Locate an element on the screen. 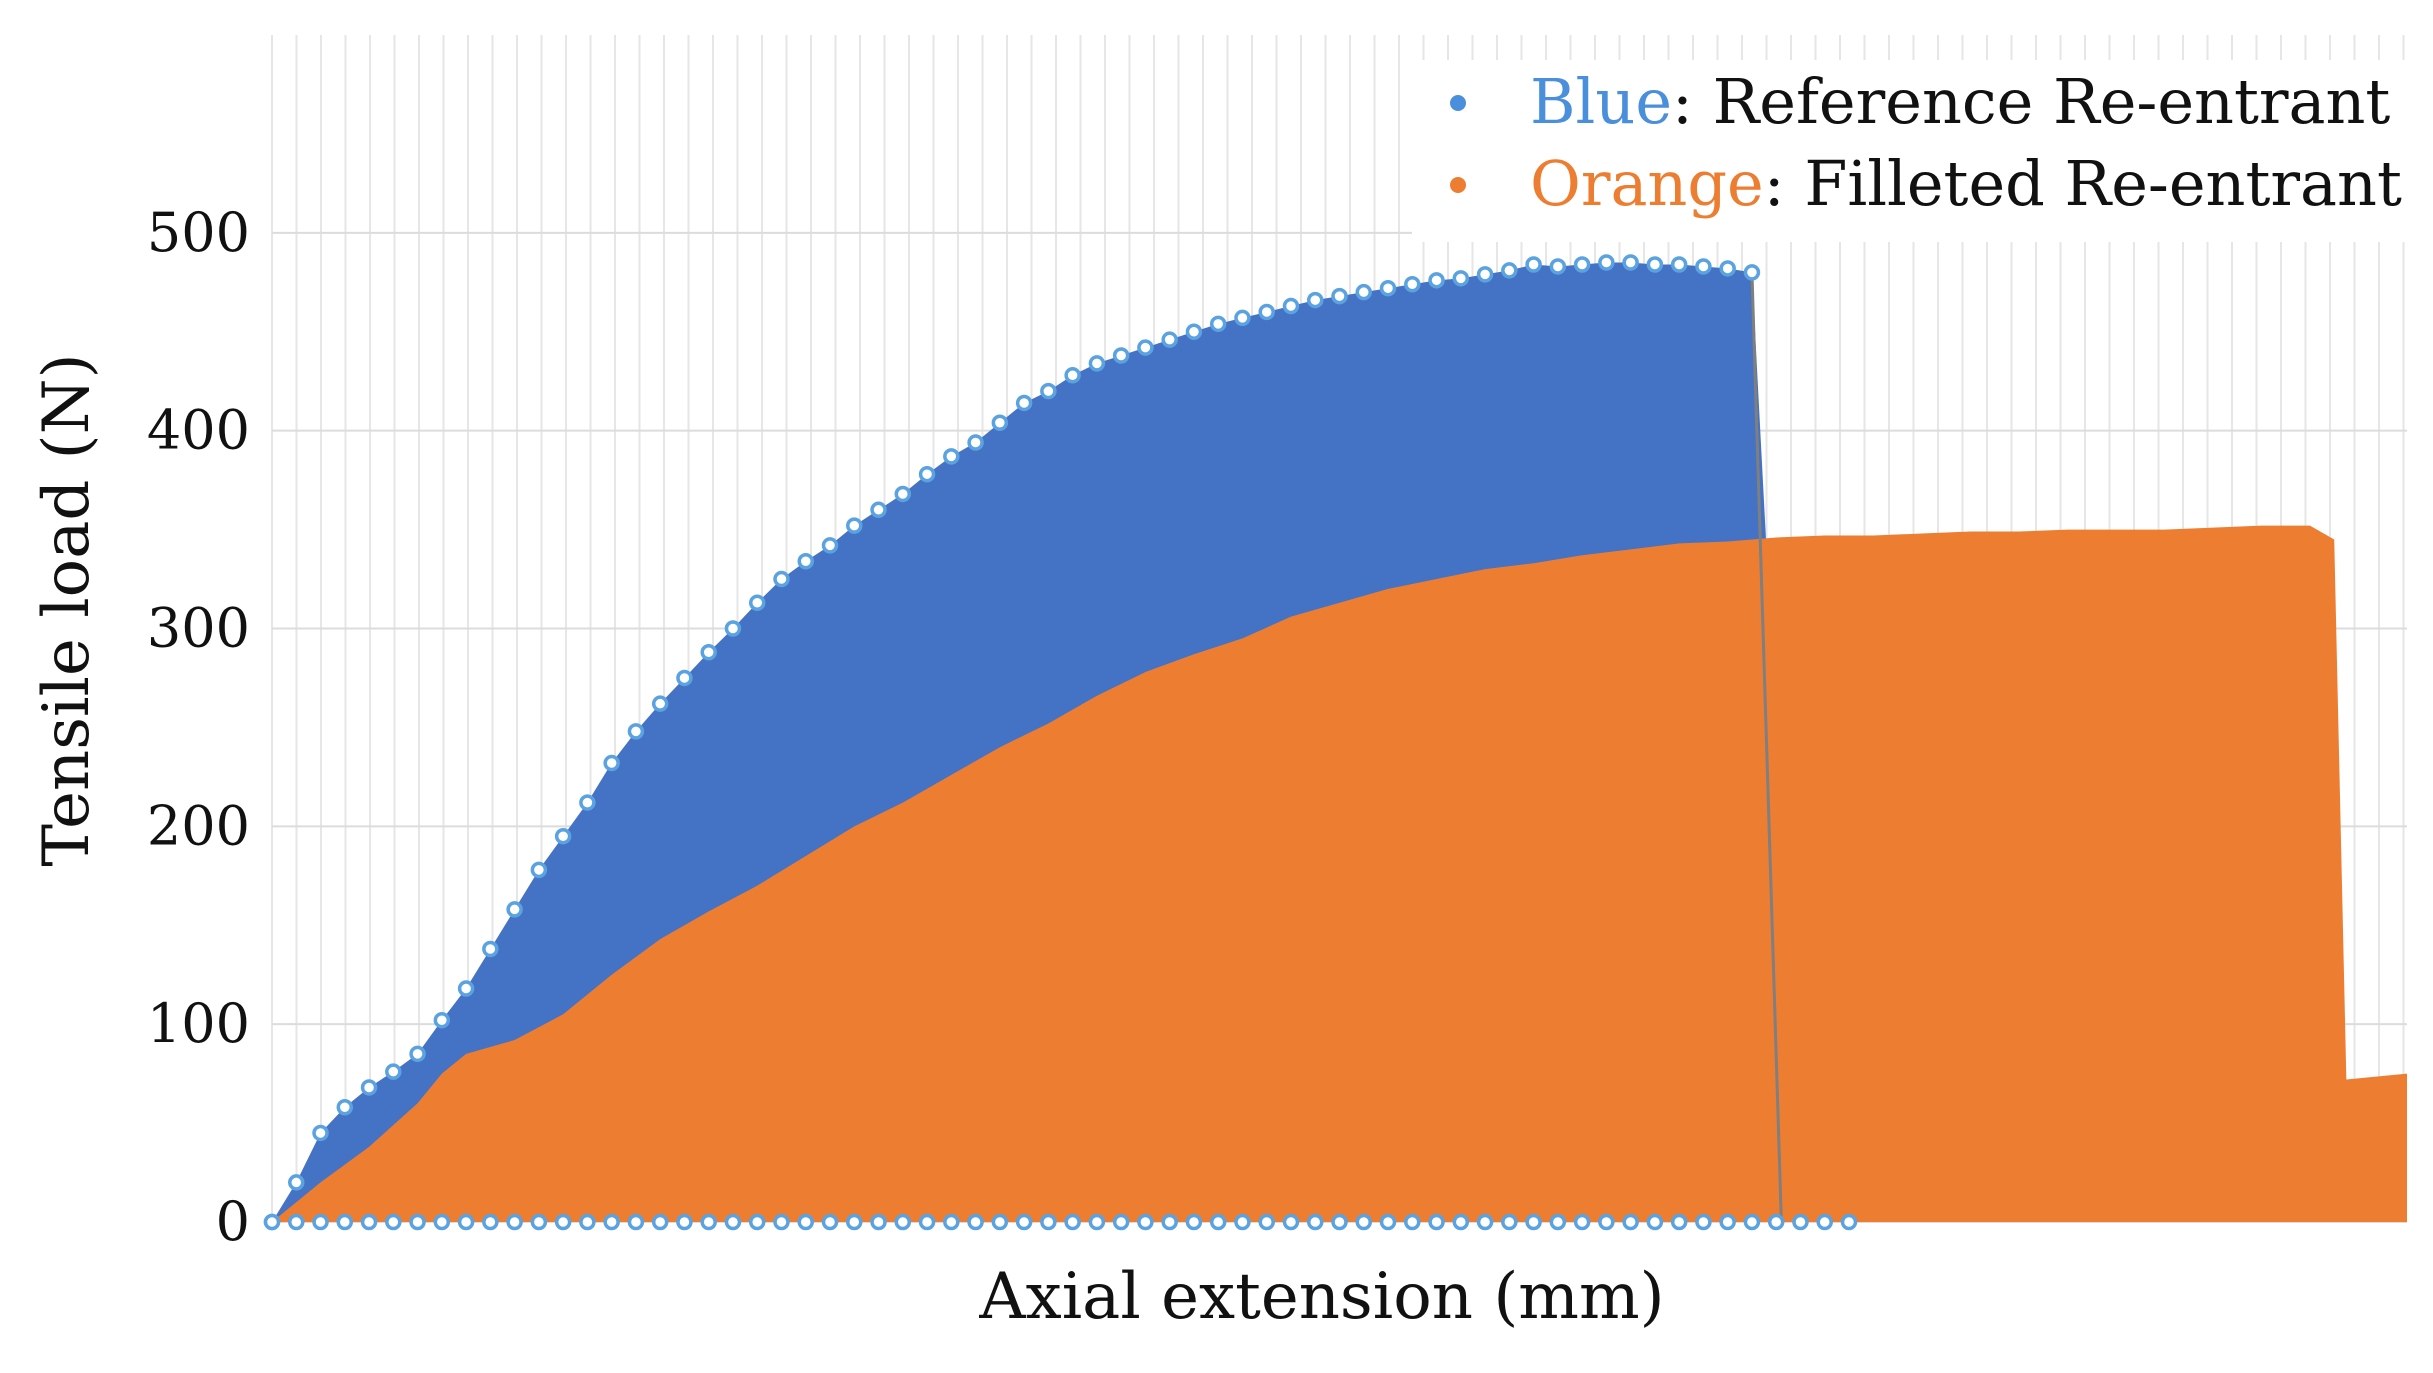 The width and height of the screenshot is (2433, 1373). legend-label-reference: : Reference Re-entrant is located at coordinates (2031, 101).